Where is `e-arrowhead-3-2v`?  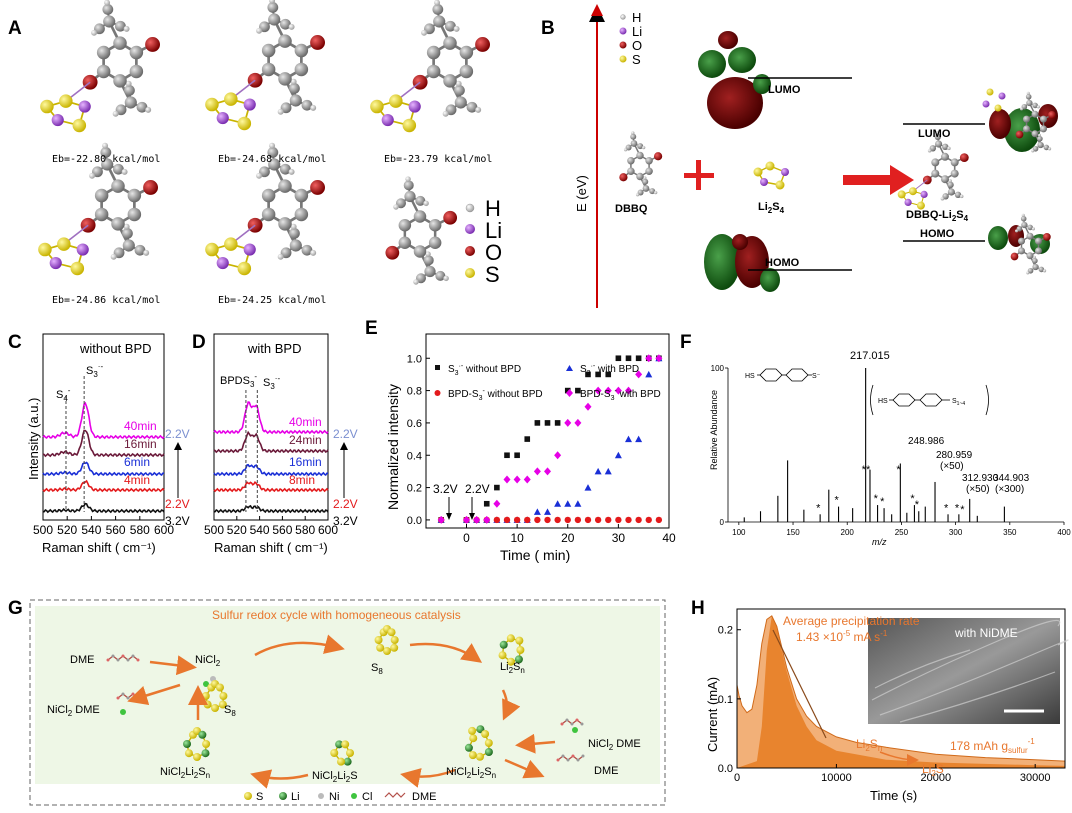
e-arrowhead-3-2v is located at coordinates (449, 516).